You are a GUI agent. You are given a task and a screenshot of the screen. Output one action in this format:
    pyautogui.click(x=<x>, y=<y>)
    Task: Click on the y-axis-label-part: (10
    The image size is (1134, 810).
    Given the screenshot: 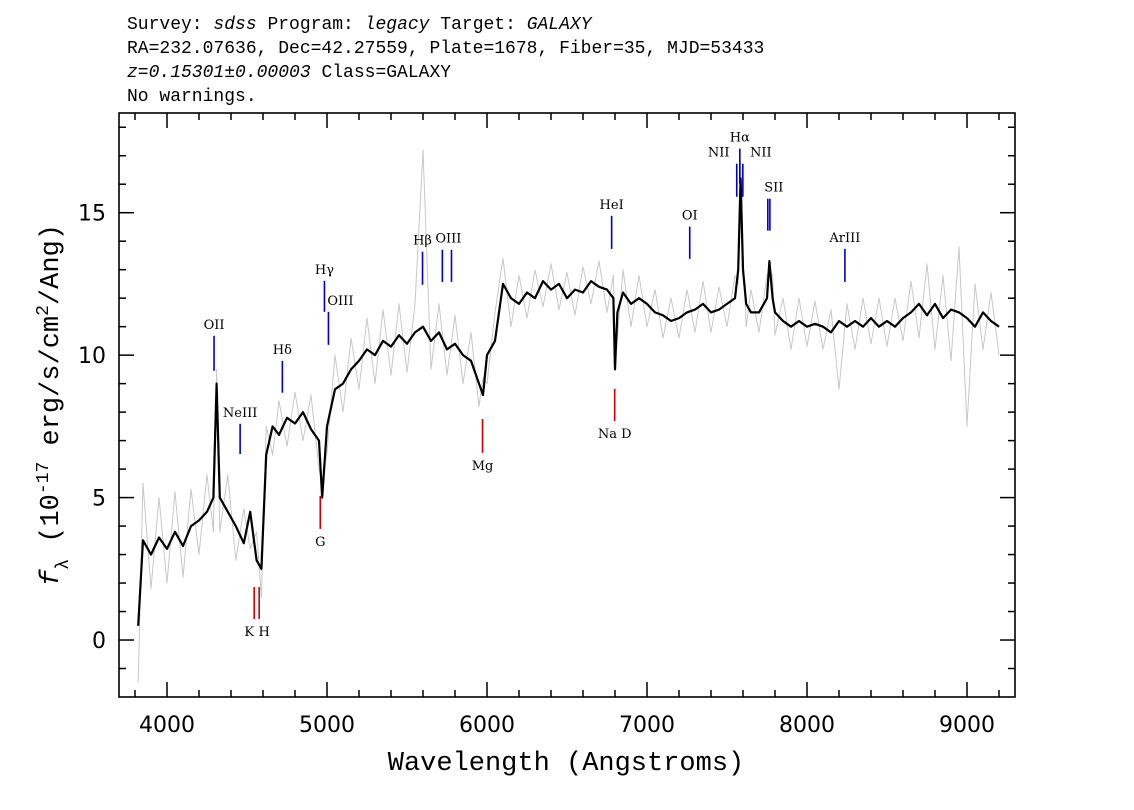 What is the action you would take?
    pyautogui.click(x=52, y=526)
    